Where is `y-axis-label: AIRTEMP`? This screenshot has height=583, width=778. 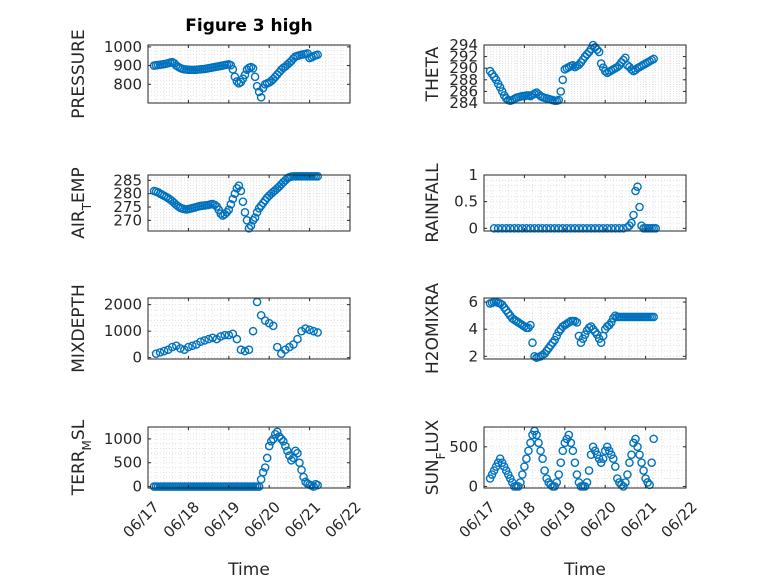 y-axis-label: AIRTEMP is located at coordinates (81, 202).